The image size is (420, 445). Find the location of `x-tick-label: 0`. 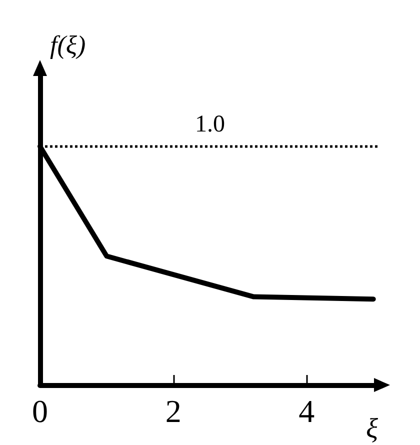

x-tick-label: 0 is located at coordinates (40, 411).